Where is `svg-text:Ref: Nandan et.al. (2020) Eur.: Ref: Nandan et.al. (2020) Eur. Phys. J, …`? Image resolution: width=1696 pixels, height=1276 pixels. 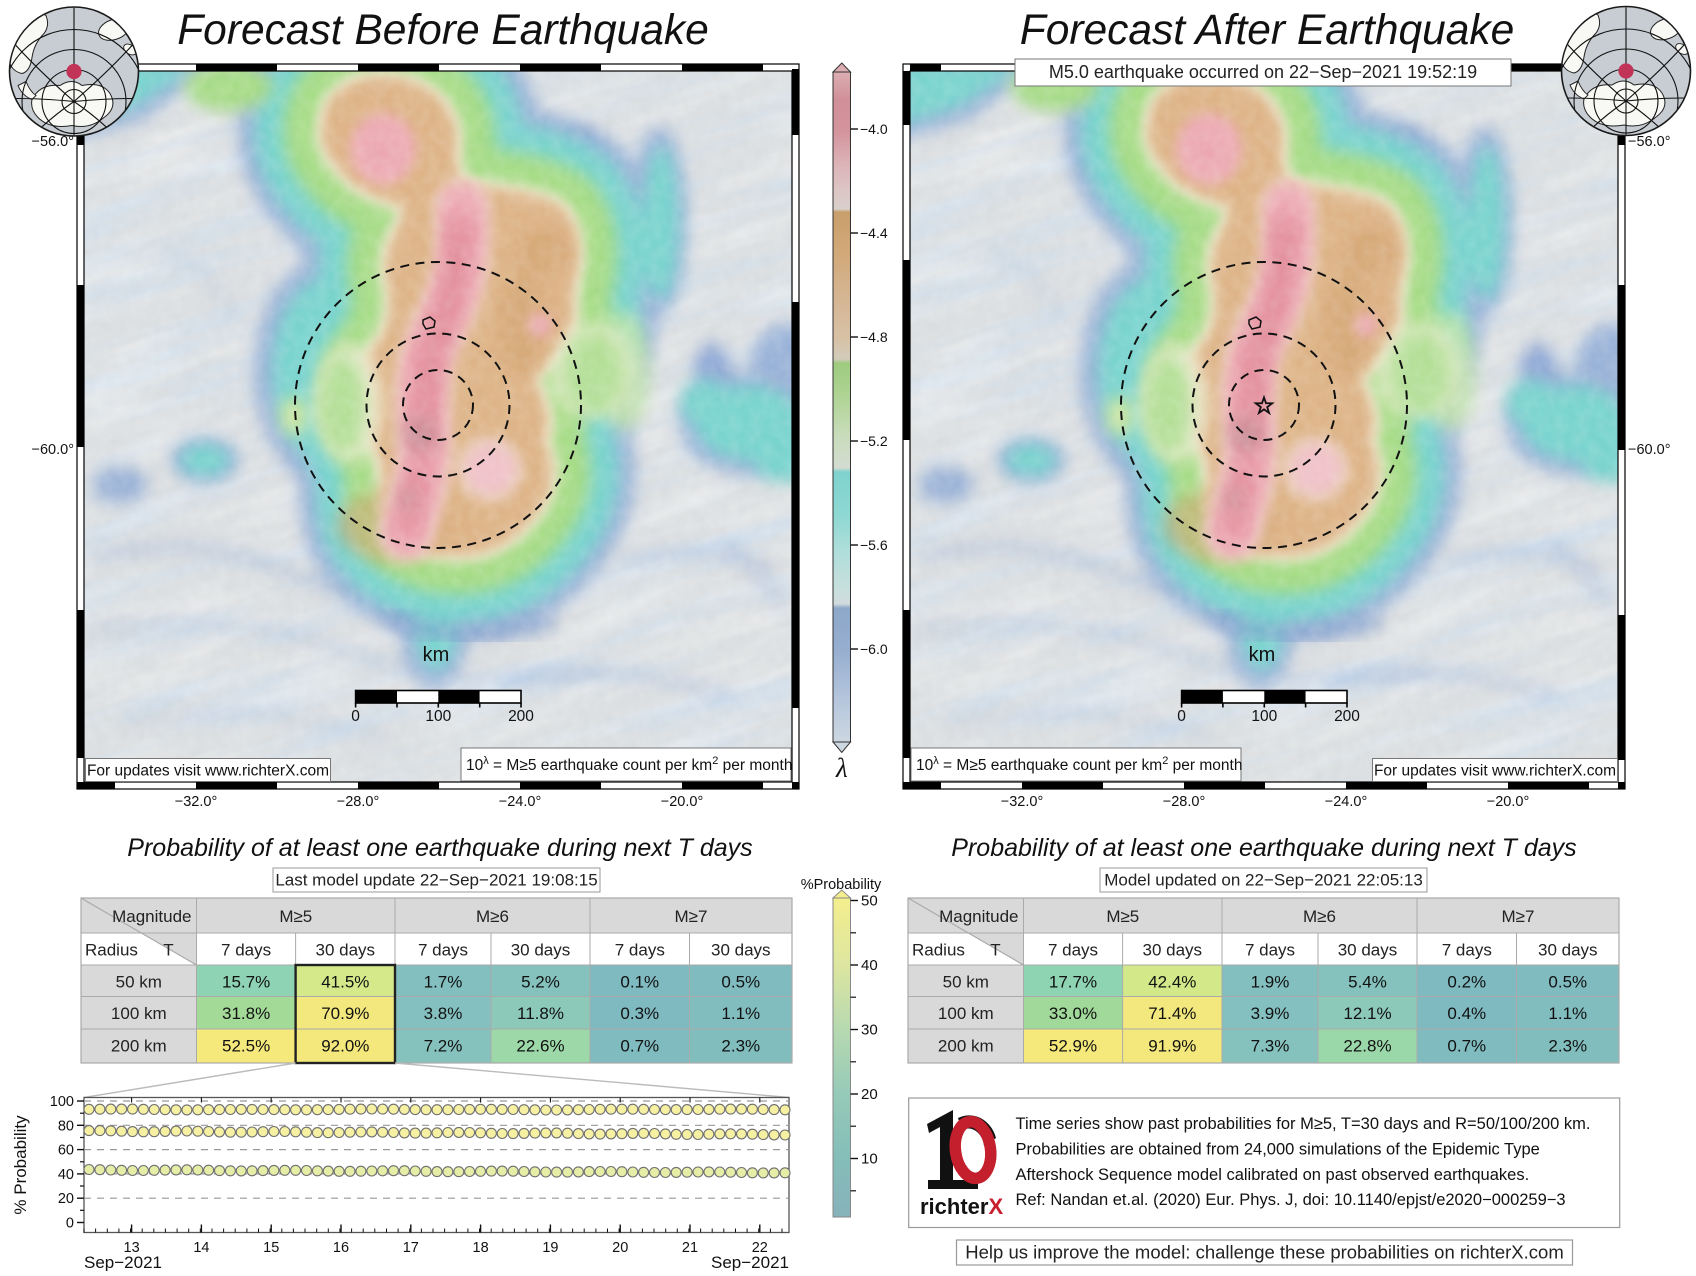
svg-text:Ref: Nandan et.al. (2020) Eur.: Ref: Nandan et.al. (2020) Eur. Phys. J, … is located at coordinates (1291, 1200).